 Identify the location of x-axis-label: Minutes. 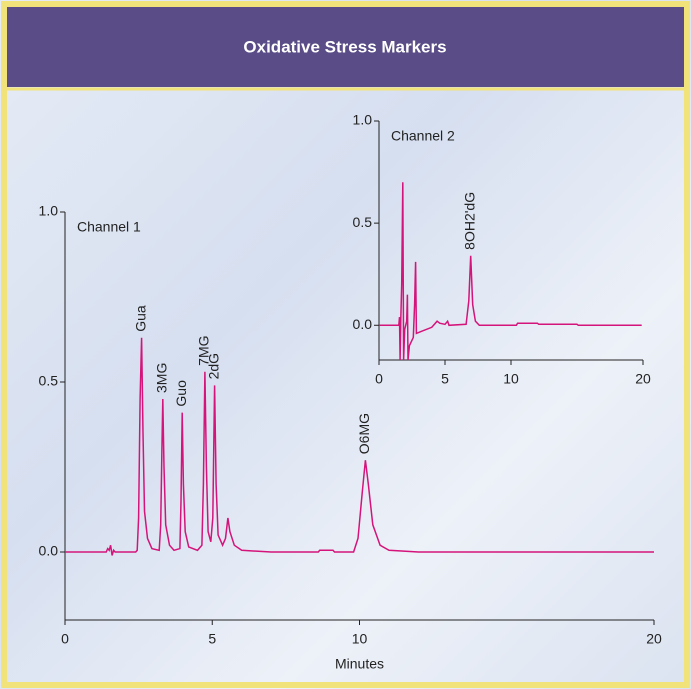
(359, 664).